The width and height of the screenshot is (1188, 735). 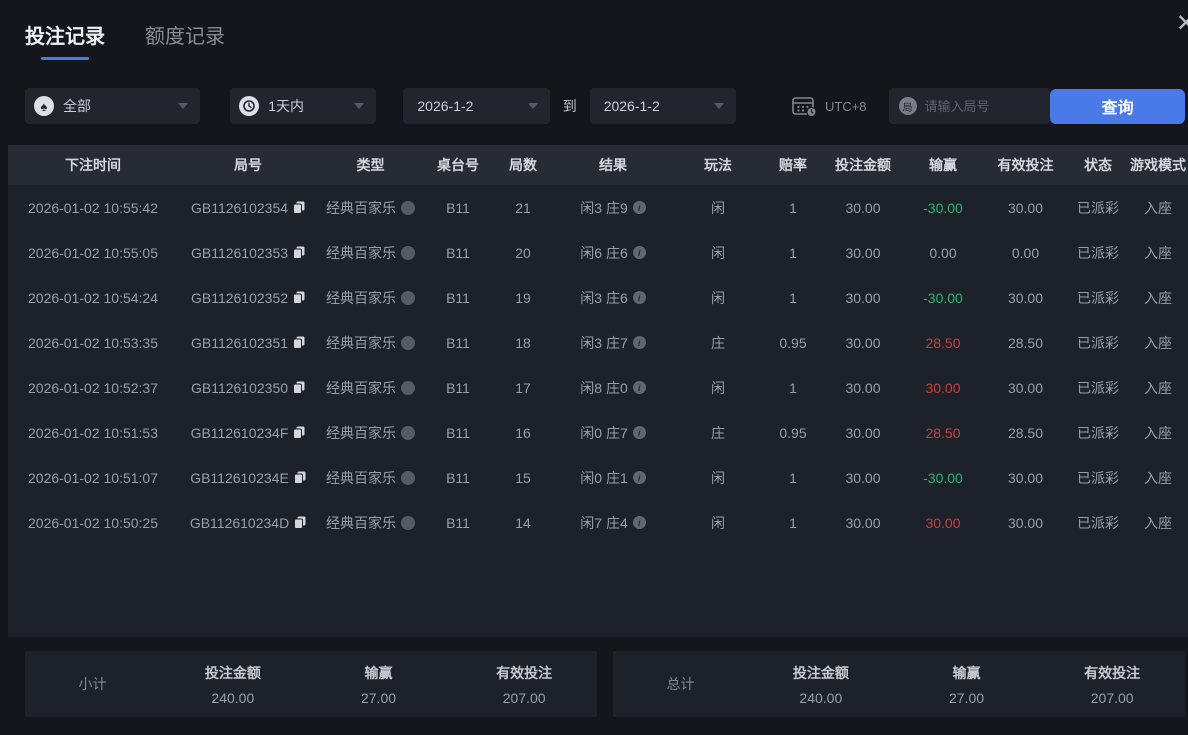 I want to click on timezone-indicator: UTC+8, so click(x=829, y=106).